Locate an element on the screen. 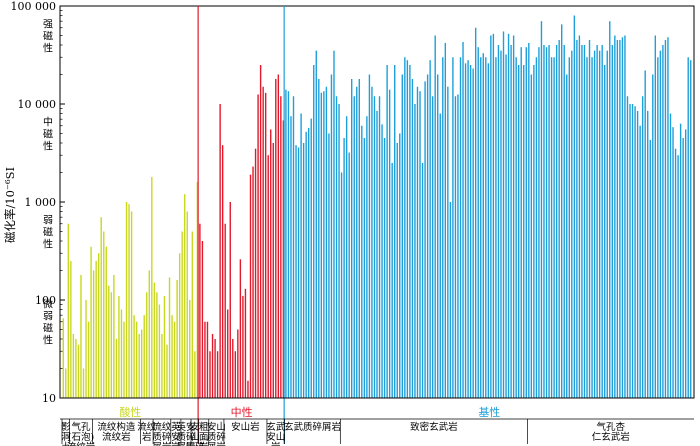 This screenshot has width=700, height=446. rock-type-label: 安山质碎屑岩 is located at coordinates (195, 433).